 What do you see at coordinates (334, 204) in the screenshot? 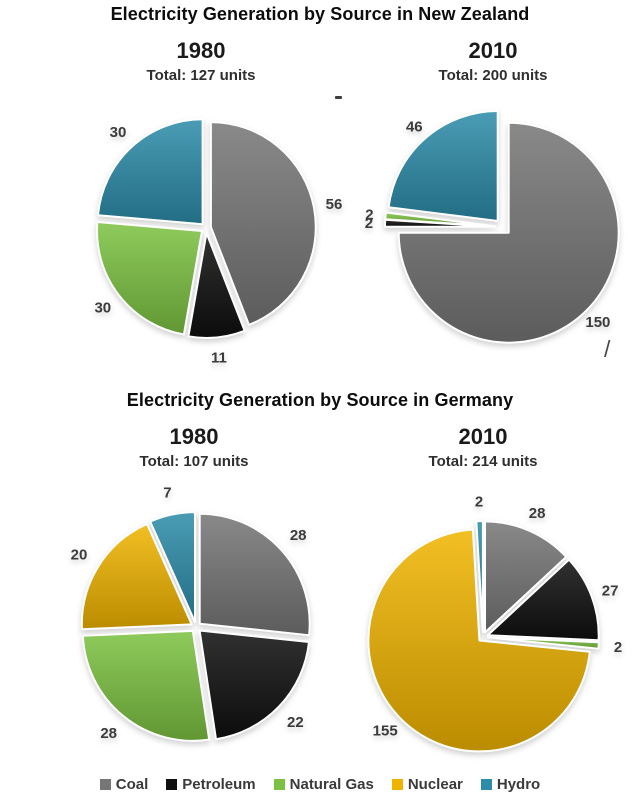
I see `slice-value-label-coal: 56` at bounding box center [334, 204].